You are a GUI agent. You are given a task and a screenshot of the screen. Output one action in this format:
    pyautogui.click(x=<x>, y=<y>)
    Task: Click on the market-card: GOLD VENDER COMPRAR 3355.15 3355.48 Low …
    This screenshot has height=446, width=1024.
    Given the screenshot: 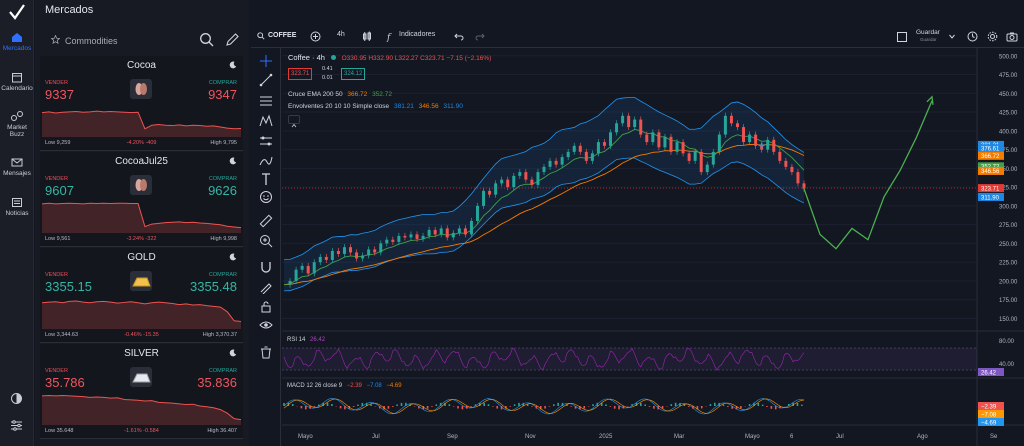 What is the action you would take?
    pyautogui.click(x=141, y=295)
    